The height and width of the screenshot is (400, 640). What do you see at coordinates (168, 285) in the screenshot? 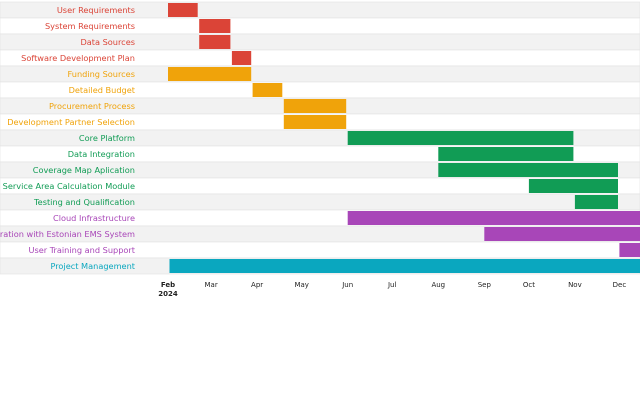
I see `x-tick-label: Feb` at bounding box center [168, 285].